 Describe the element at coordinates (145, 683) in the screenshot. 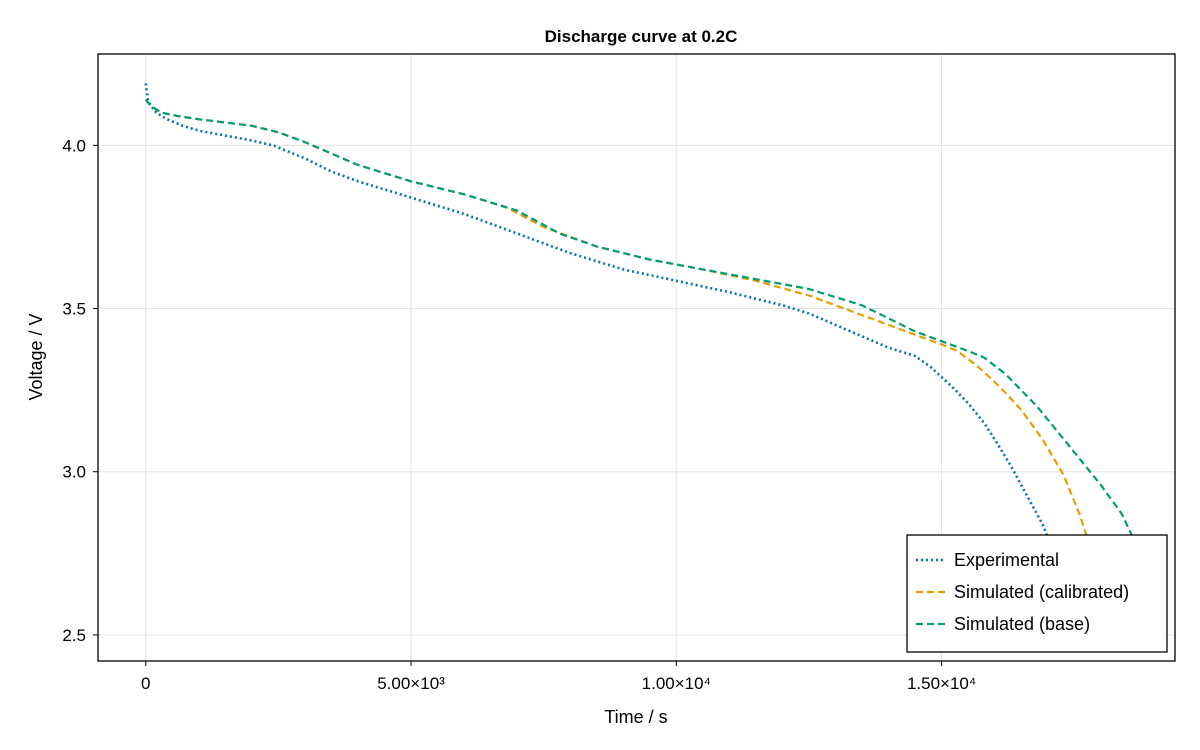

I see `x-tick-label: 0` at that location.